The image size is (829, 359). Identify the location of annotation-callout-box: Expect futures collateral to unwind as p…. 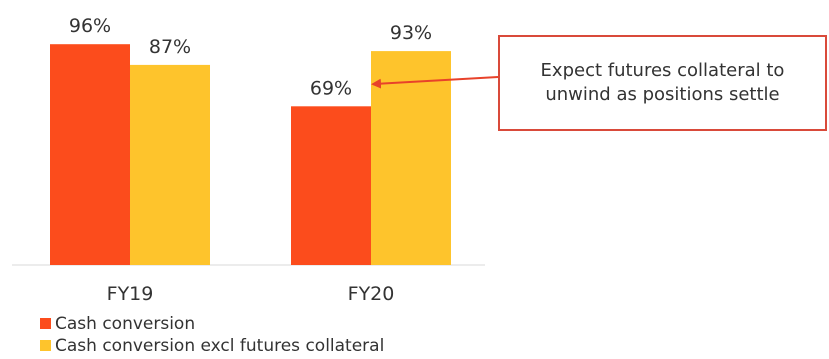
(662, 83).